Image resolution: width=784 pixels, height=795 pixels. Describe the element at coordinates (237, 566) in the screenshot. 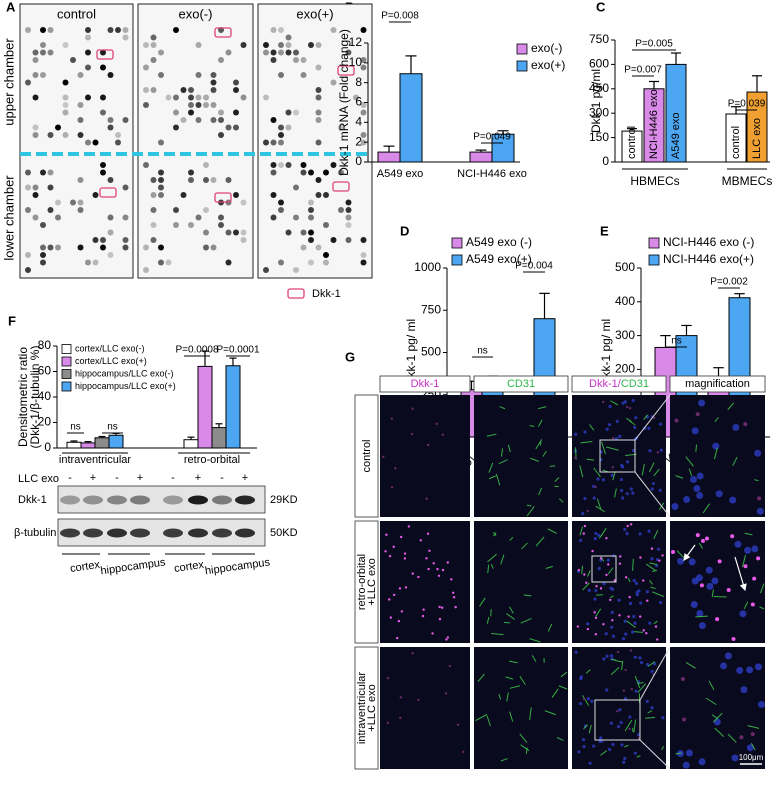

I see `tissue-label: hippocampus` at that location.